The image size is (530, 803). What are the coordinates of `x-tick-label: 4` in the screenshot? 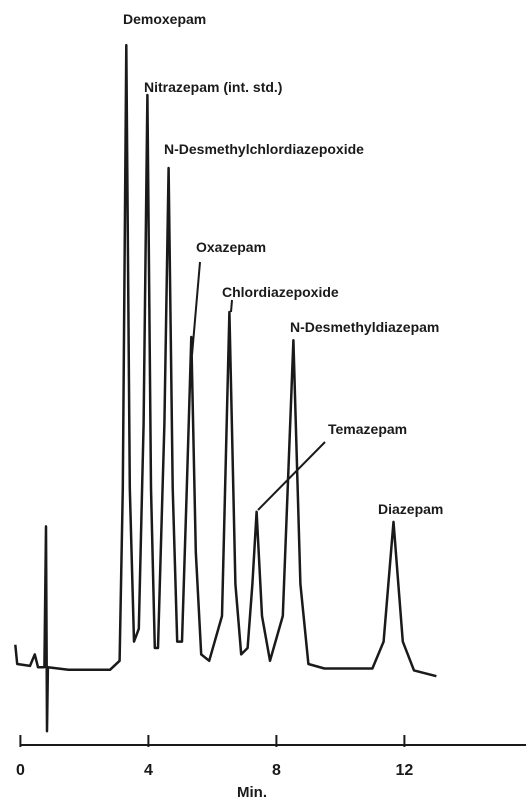 It's located at (148, 770).